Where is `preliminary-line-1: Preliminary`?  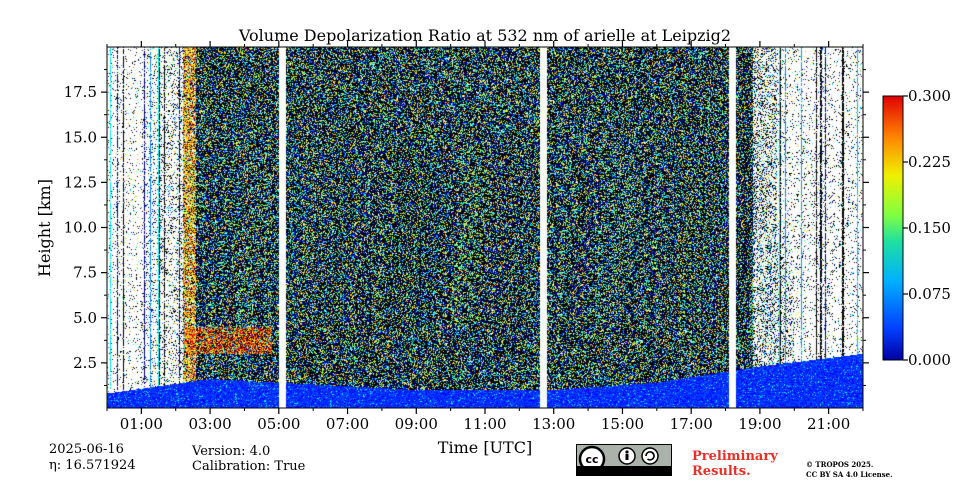 preliminary-line-1: Preliminary is located at coordinates (735, 456).